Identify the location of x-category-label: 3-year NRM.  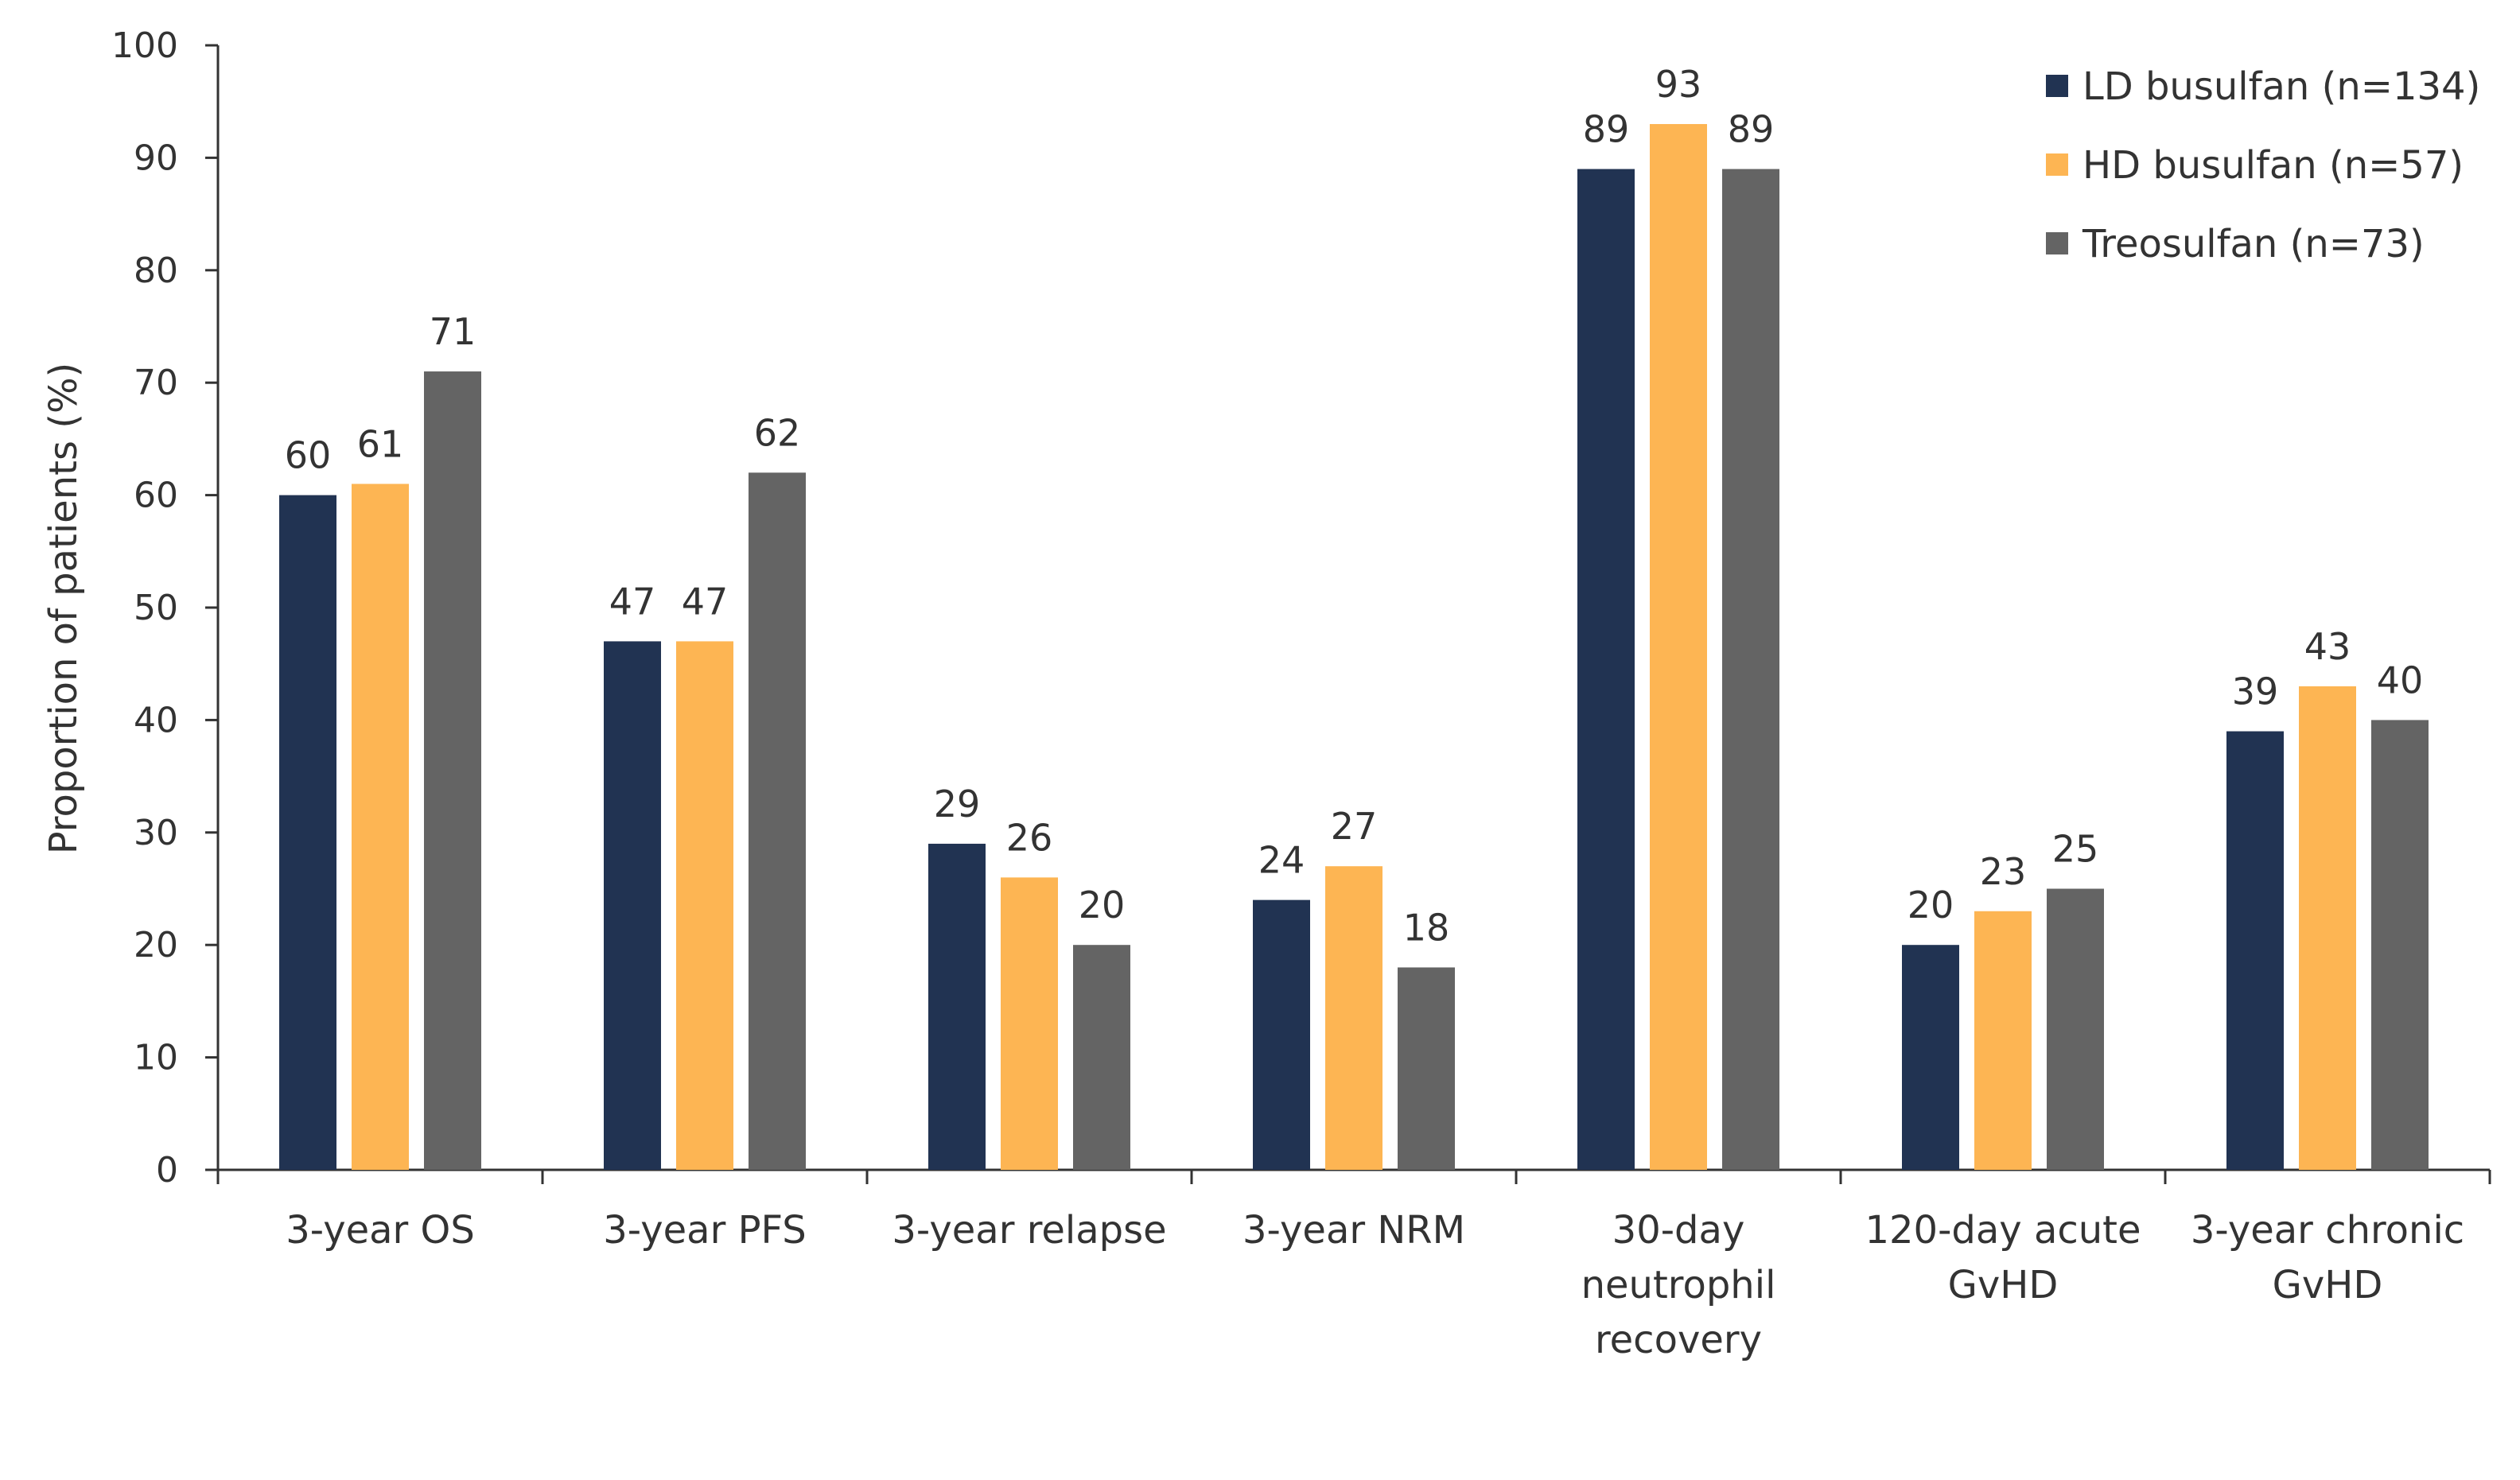
(1353, 1230).